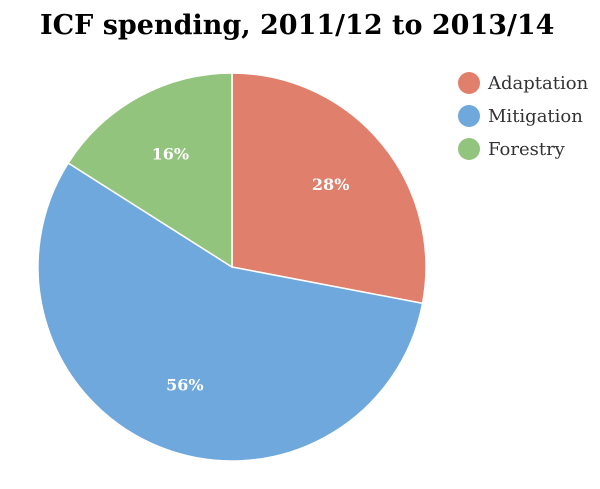 The width and height of the screenshot is (600, 489). What do you see at coordinates (297, 25) in the screenshot?
I see `chart-title: ICF spending, 2011/12 to 2013/14` at bounding box center [297, 25].